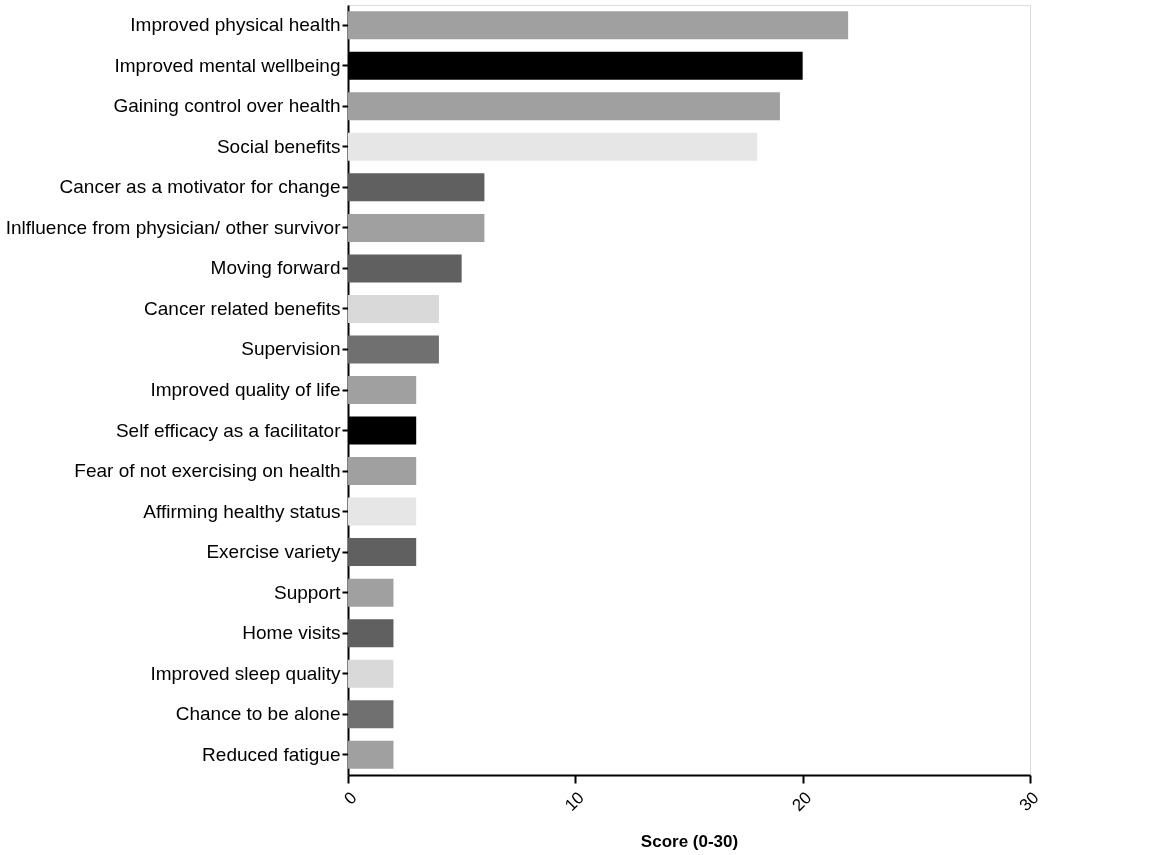 The width and height of the screenshot is (1167, 855). I want to click on x-tick-label: 20, so click(802, 801).